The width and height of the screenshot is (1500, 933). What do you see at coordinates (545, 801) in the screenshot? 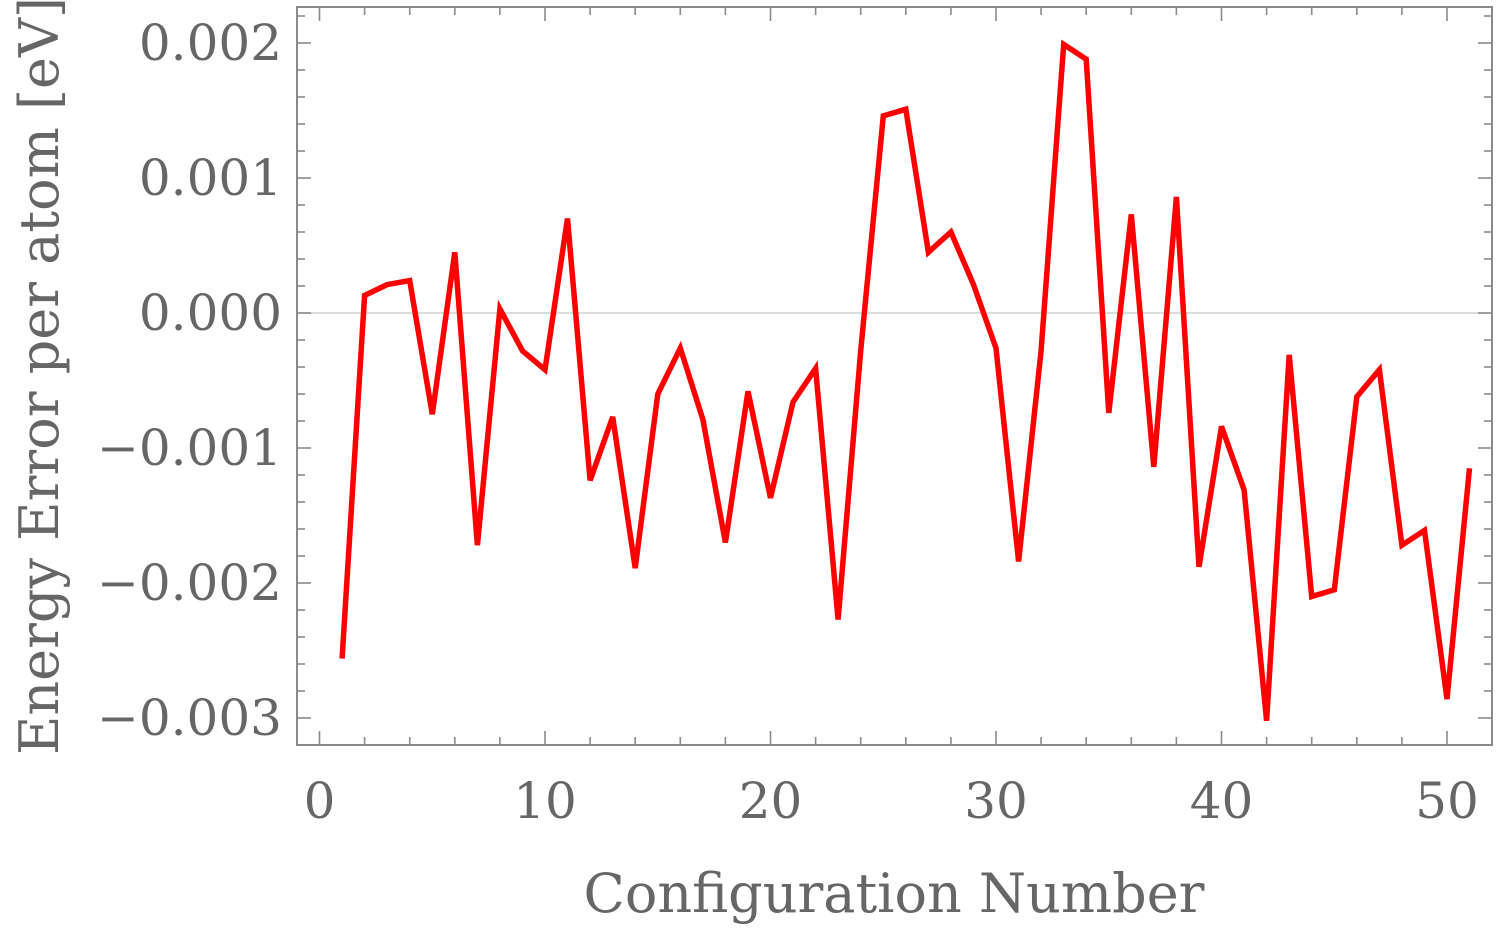
I see `x-tick-label: 10` at bounding box center [545, 801].